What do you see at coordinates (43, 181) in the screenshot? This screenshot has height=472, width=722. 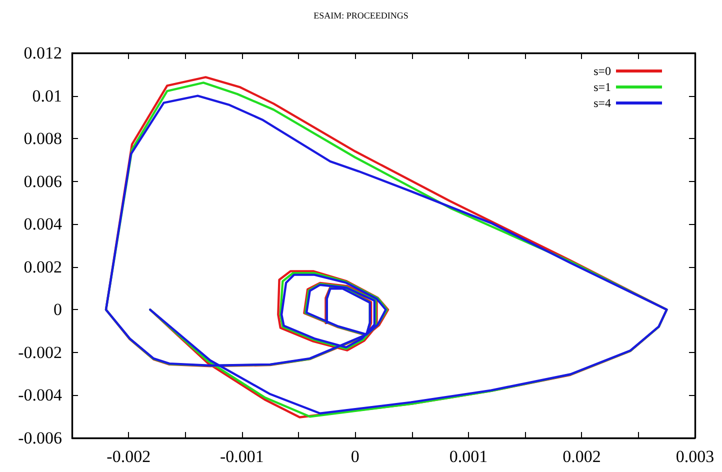 I see `y-tick-label: 0.006` at bounding box center [43, 181].